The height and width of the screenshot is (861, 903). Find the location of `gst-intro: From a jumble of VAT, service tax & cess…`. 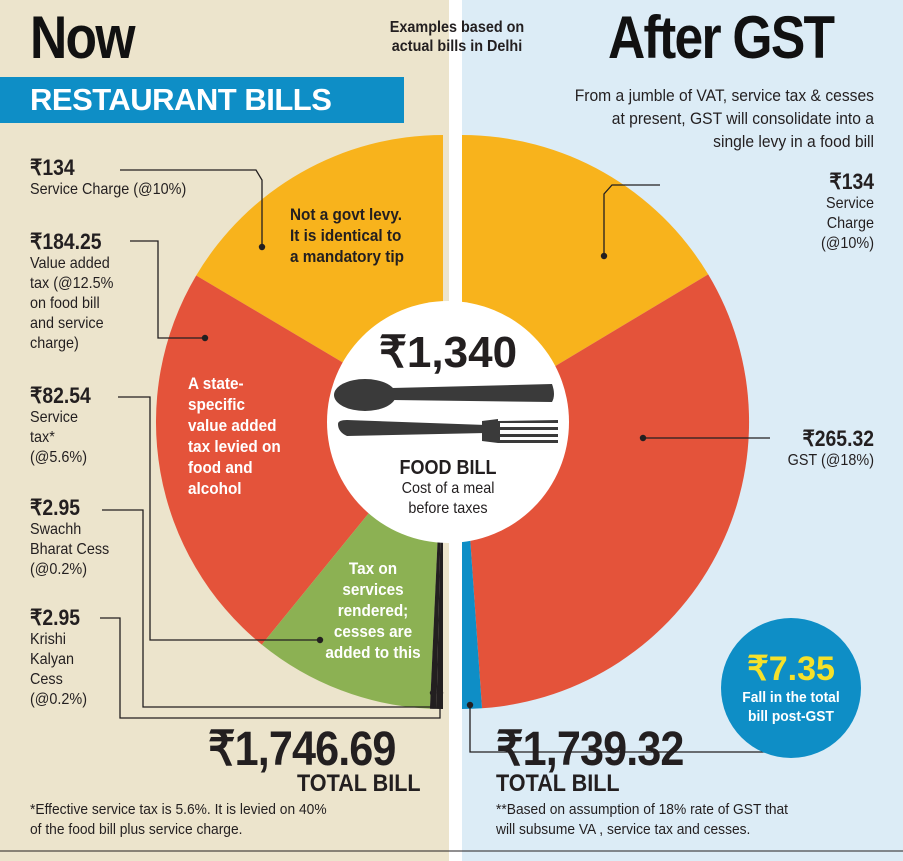

gst-intro: From a jumble of VAT, service tax & cess… is located at coordinates (668, 118).